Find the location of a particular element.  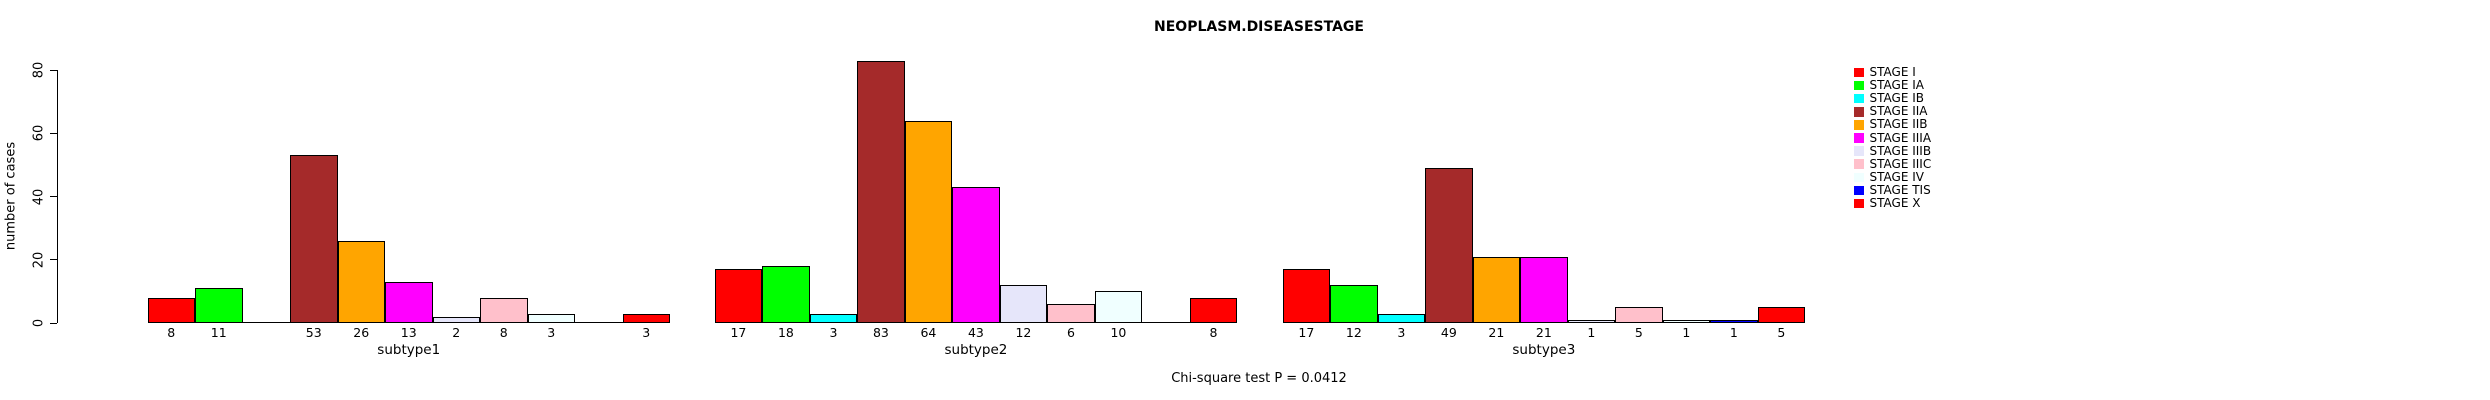

bar-value-label: 26 is located at coordinates (361, 332).